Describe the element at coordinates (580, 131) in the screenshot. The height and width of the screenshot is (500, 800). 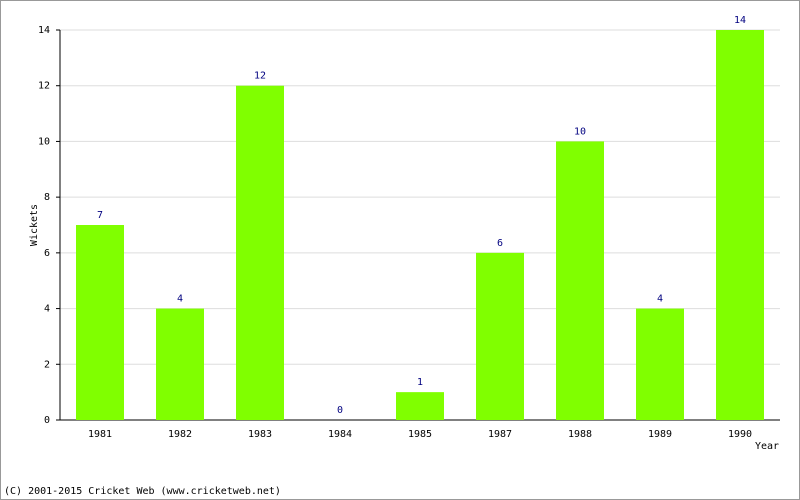
I see `value-label: 10` at that location.